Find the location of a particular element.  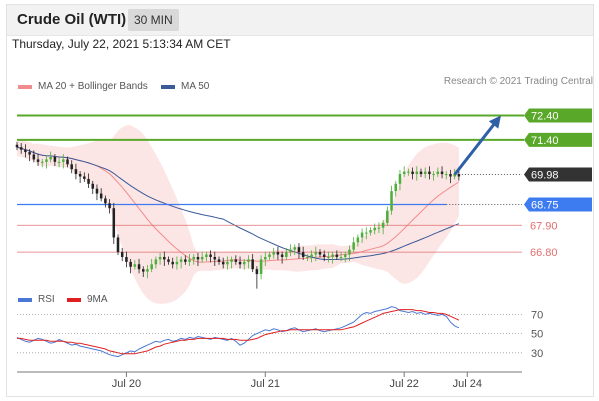

level-label-2: 69.98 is located at coordinates (545, 176).